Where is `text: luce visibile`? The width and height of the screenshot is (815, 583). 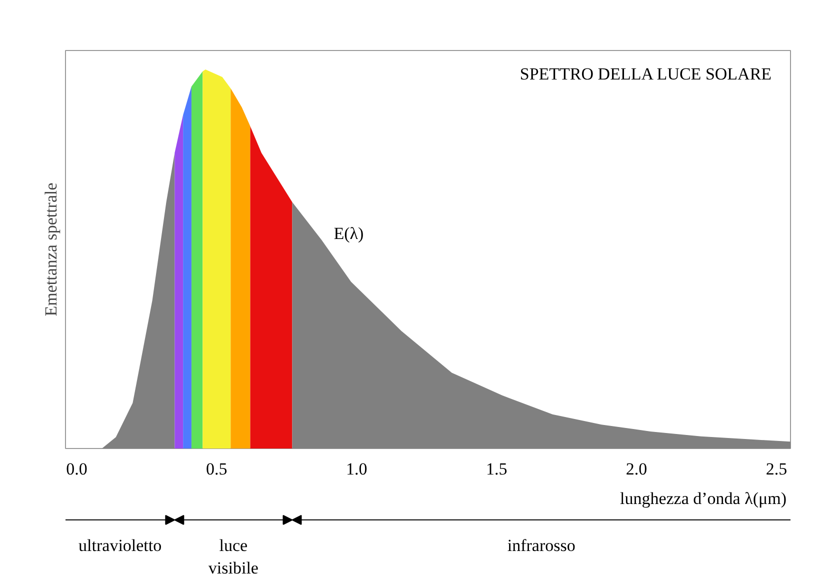 text: luce visibile is located at coordinates (233, 557).